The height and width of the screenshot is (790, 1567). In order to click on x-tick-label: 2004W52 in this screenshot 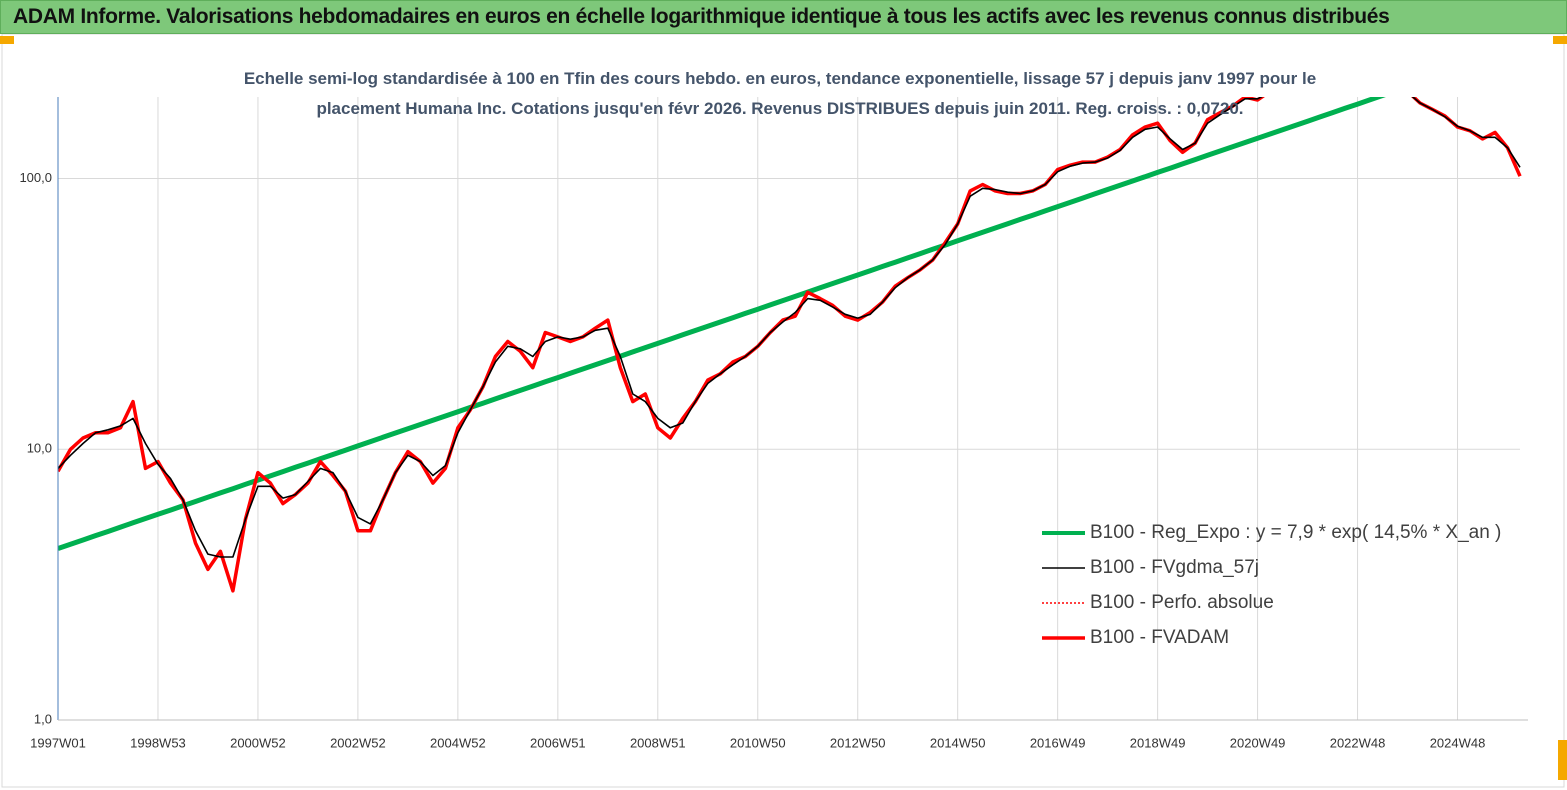, I will do `click(458, 742)`.